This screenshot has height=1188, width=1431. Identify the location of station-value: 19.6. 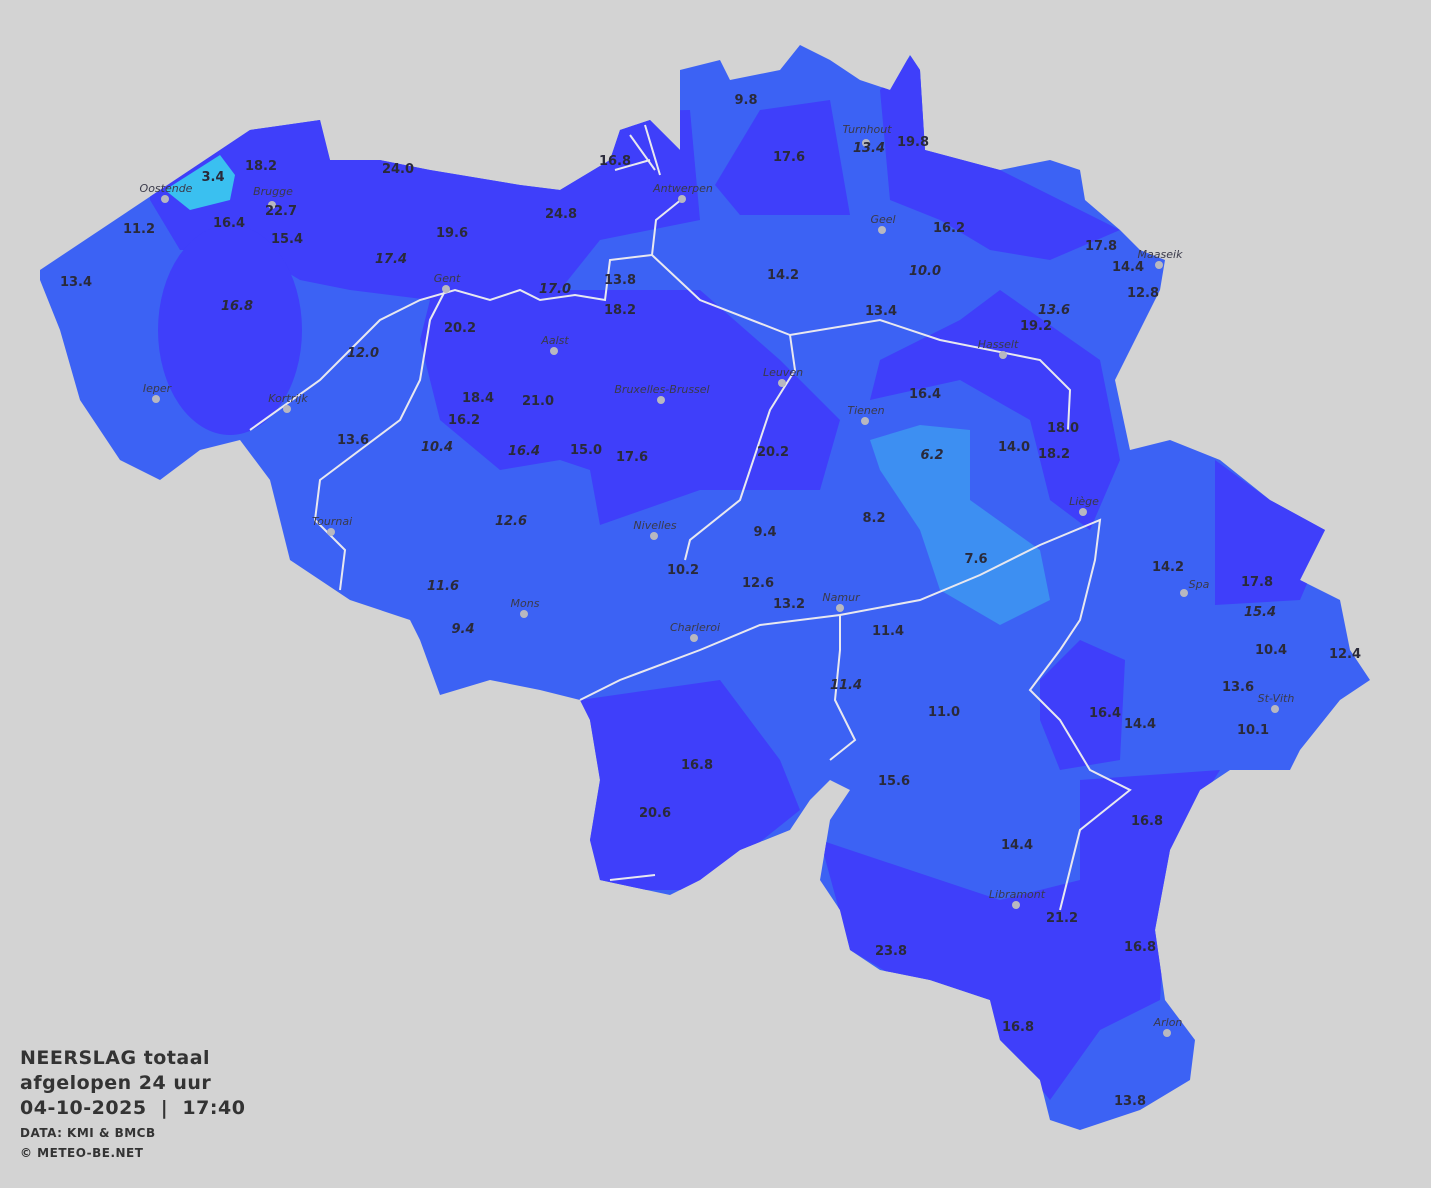
(452, 233).